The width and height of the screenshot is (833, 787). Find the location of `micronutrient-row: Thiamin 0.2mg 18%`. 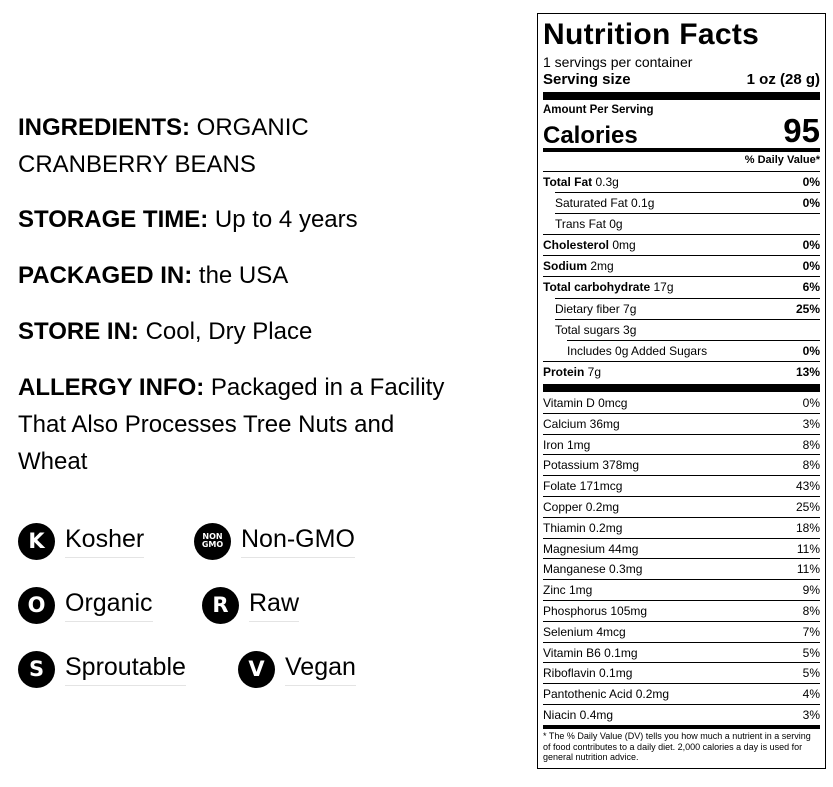

micronutrient-row: Thiamin 0.2mg 18% is located at coordinates (681, 527).